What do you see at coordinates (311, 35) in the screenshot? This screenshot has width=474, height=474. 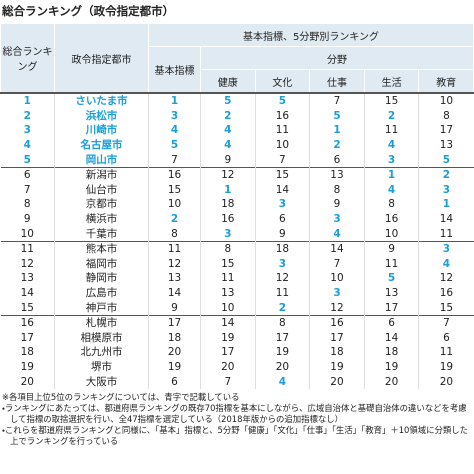 I see `header-cell: 基本指標、5分野別ランキング` at bounding box center [311, 35].